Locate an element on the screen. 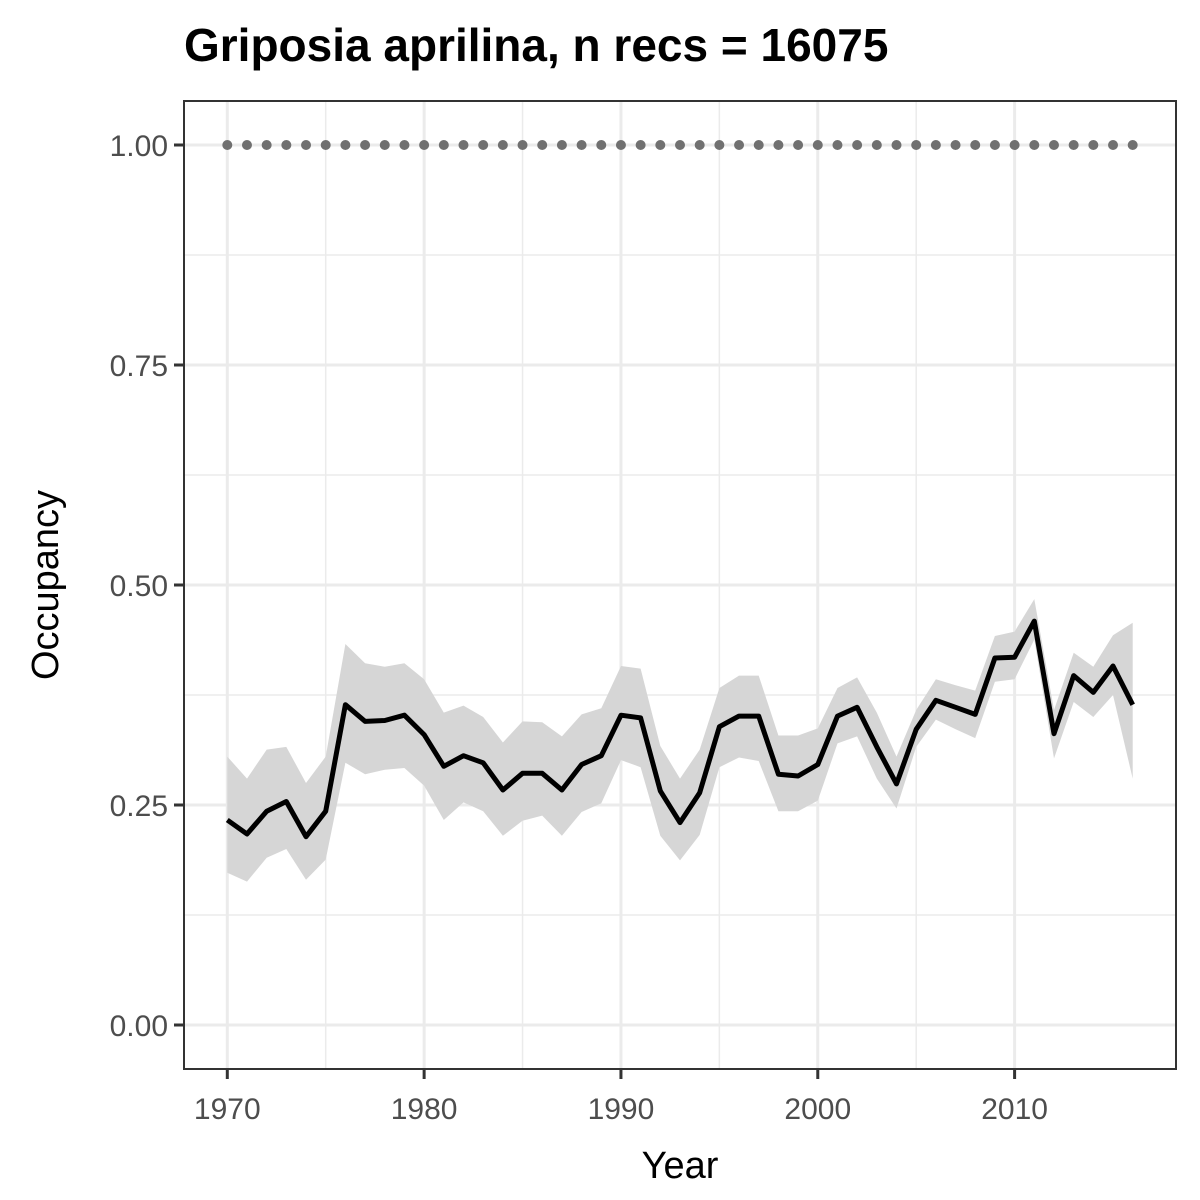  y-tick-label: 0.00 is located at coordinates (139, 1026).